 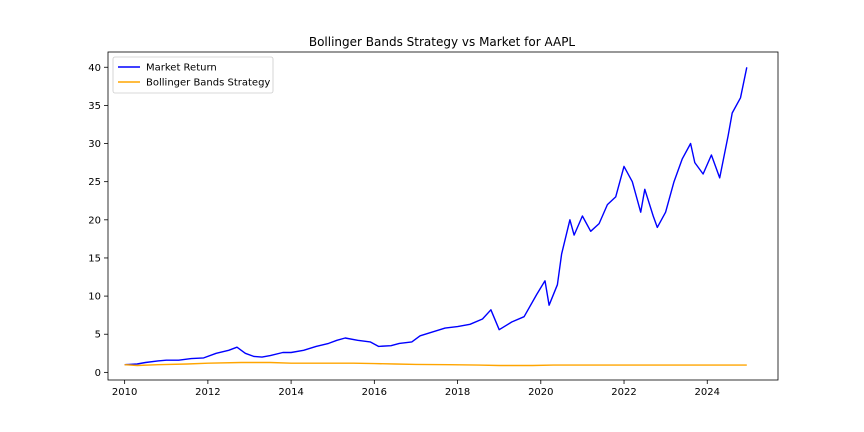 What do you see at coordinates (374, 392) in the screenshot?
I see `x-tick-label: 2016` at bounding box center [374, 392].